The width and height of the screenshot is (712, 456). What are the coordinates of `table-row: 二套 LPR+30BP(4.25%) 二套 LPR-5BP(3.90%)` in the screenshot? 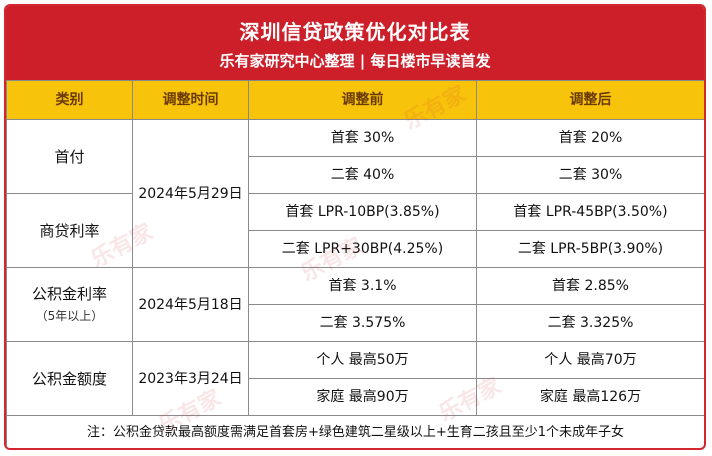 It's located at (355, 249).